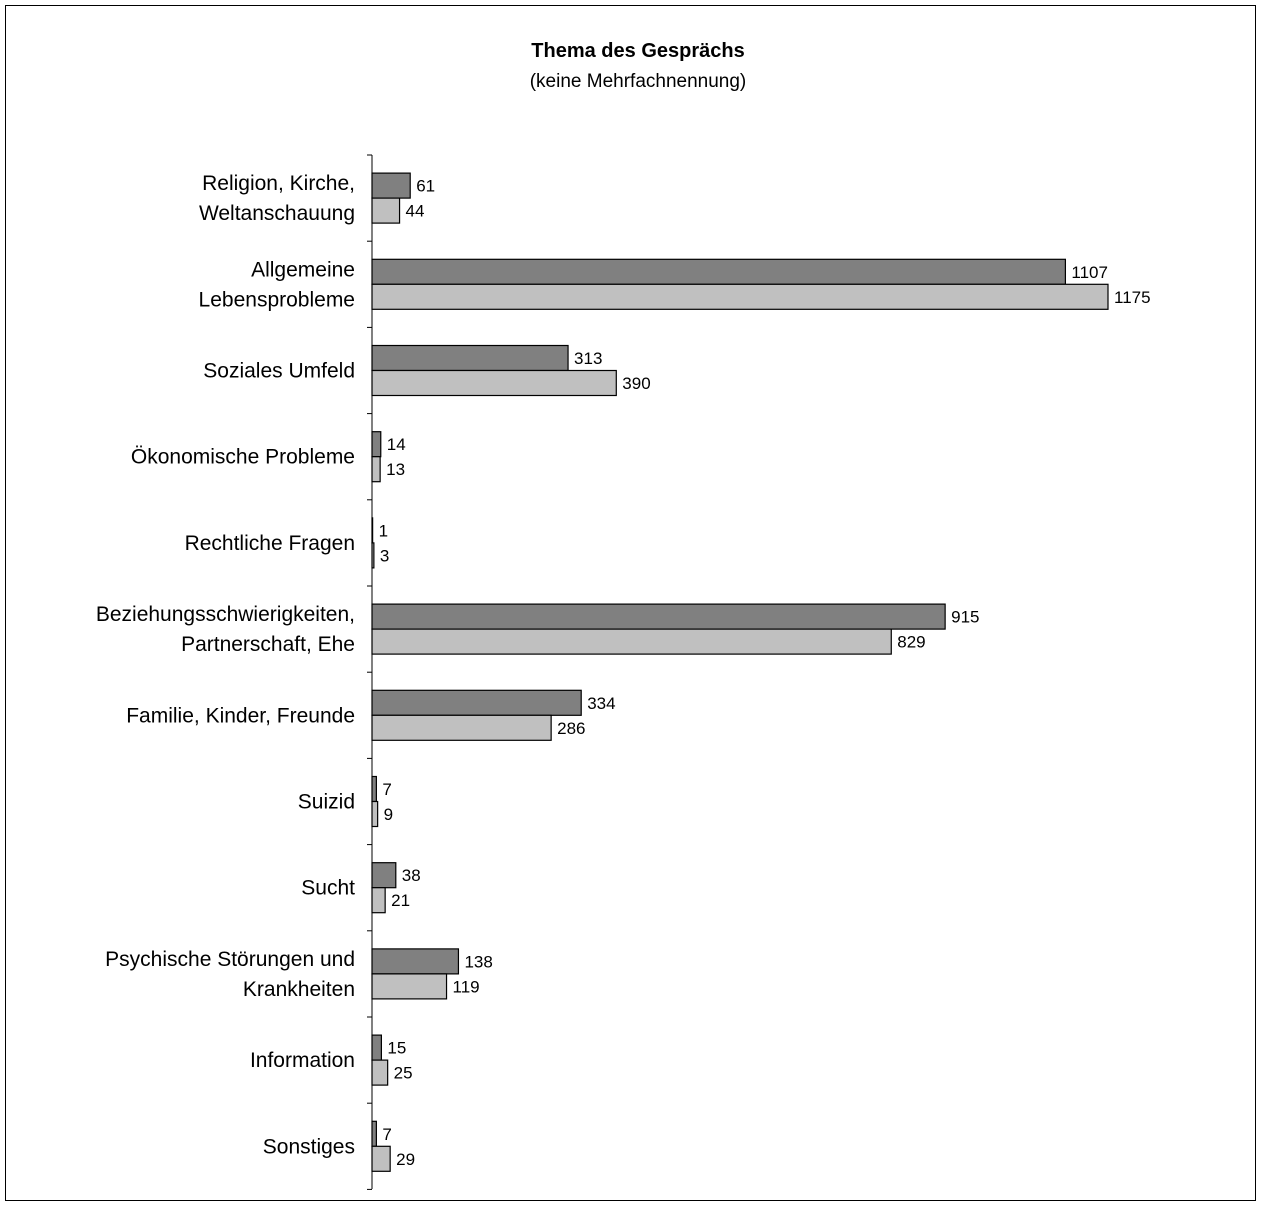 The width and height of the screenshot is (1261, 1206). Describe the element at coordinates (299, 989) in the screenshot. I see `category-label: Krankheiten` at that location.